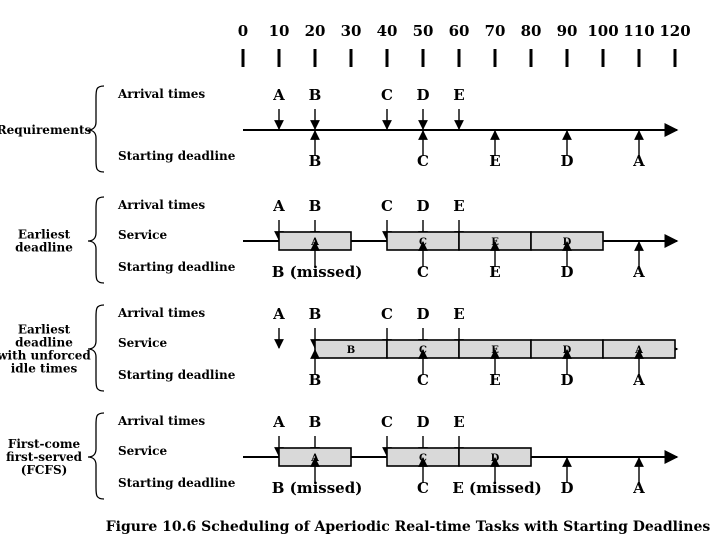 The height and width of the screenshot is (540, 720). I want to click on tick-label: 70, so click(495, 31).